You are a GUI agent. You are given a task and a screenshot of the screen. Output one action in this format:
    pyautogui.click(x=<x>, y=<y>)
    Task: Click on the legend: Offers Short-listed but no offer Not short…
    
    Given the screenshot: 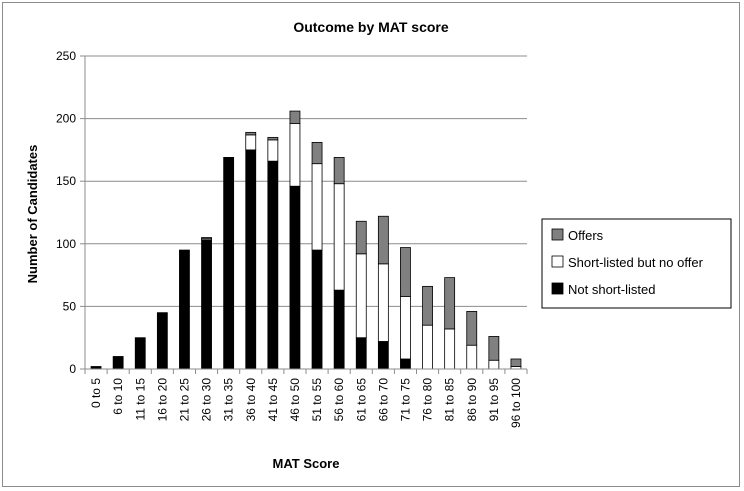 What is the action you would take?
    pyautogui.click(x=636, y=263)
    